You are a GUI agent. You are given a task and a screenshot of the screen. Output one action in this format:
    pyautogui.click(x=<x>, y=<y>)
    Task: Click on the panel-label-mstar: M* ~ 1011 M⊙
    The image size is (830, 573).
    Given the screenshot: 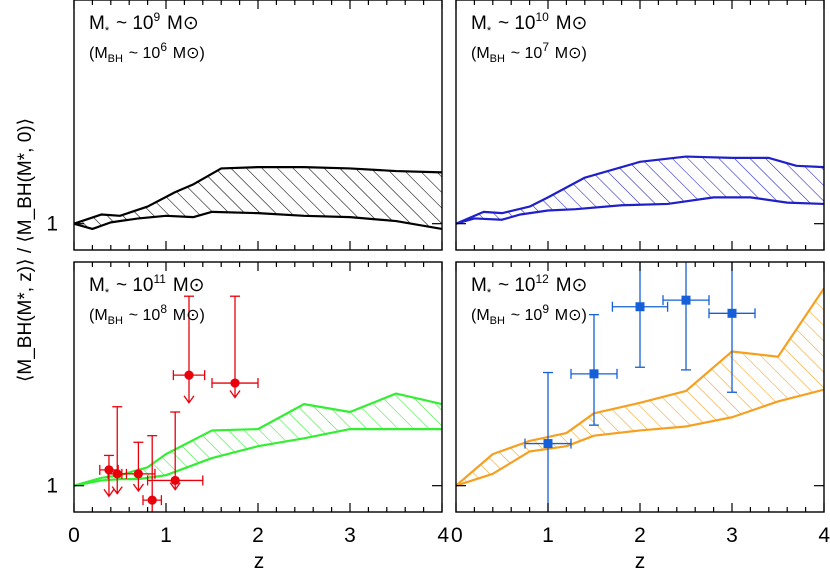 What is the action you would take?
    pyautogui.click(x=147, y=285)
    